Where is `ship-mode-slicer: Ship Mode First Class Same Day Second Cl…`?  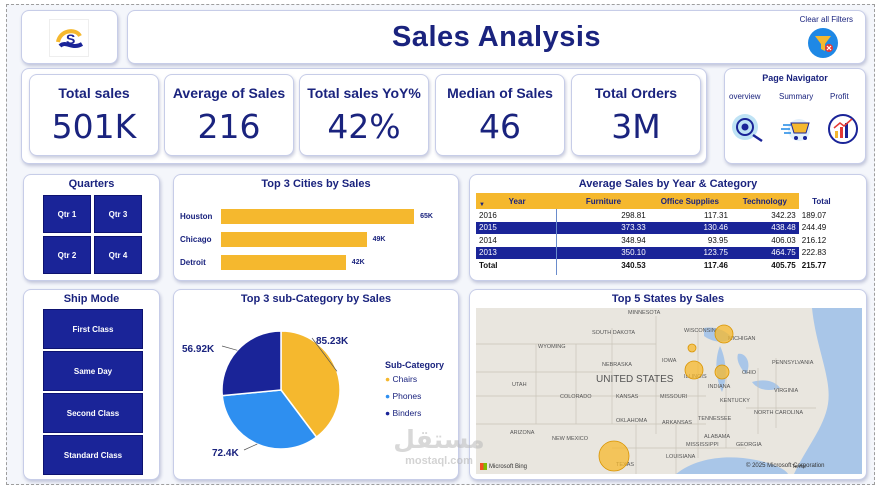 ship-mode-slicer: Ship Mode First Class Same Day Second Cl… is located at coordinates (91, 384).